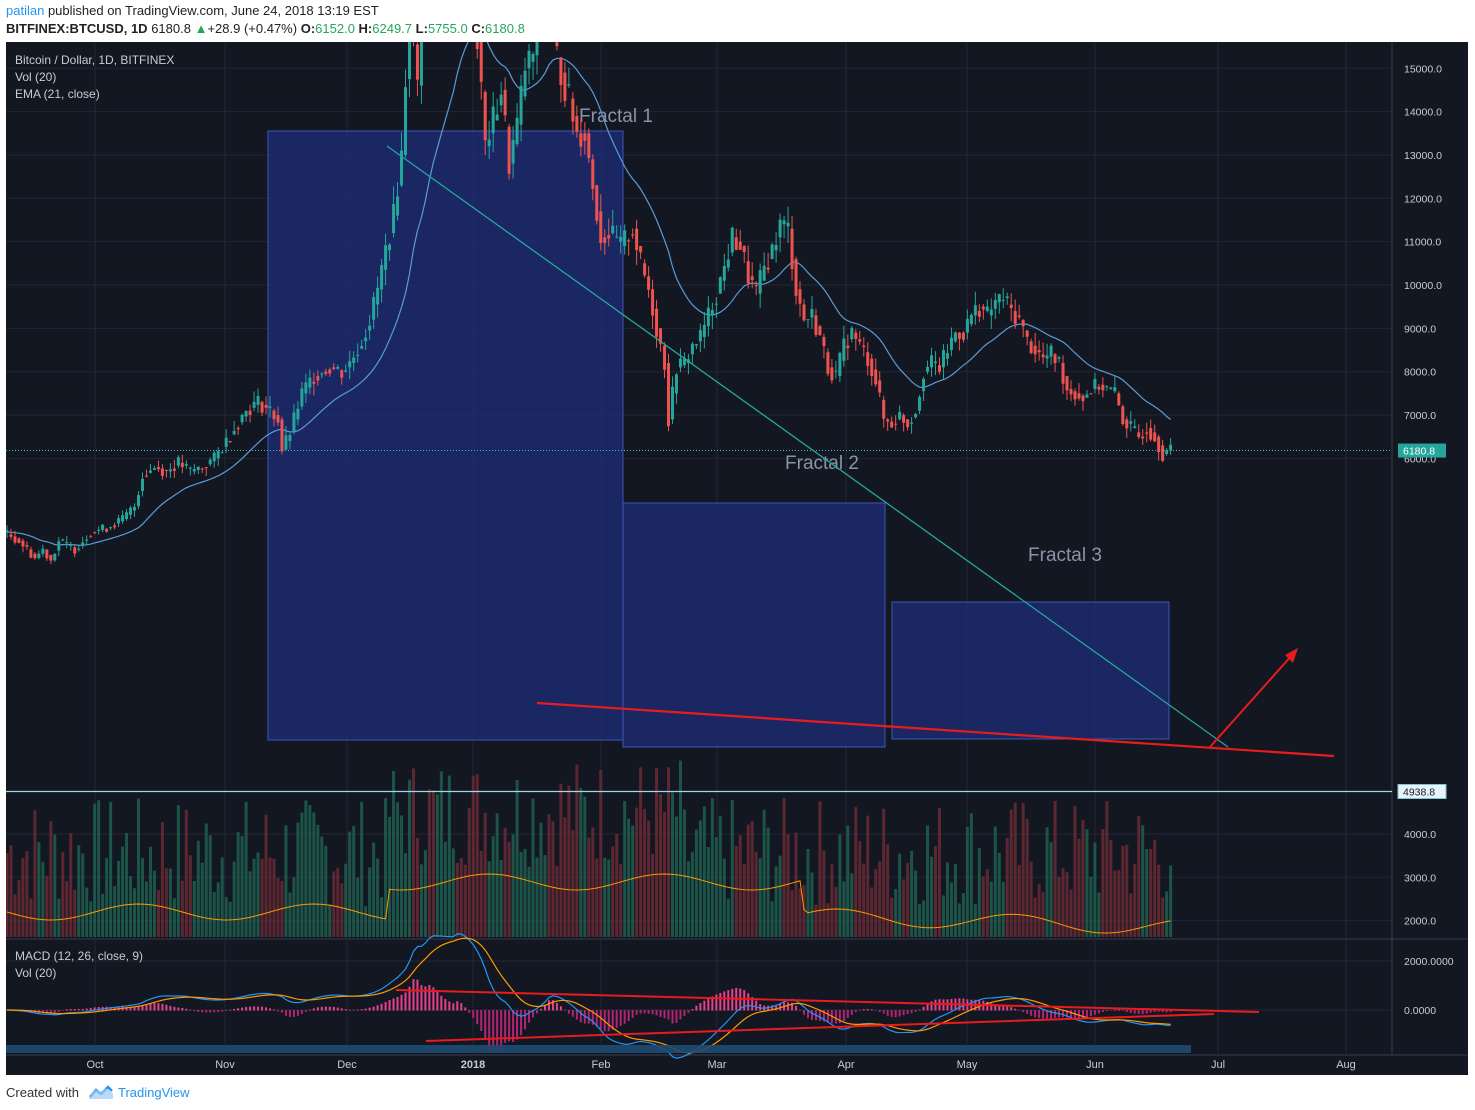  I want to click on price-change: +28.9 (+0.47%), so click(252, 28).